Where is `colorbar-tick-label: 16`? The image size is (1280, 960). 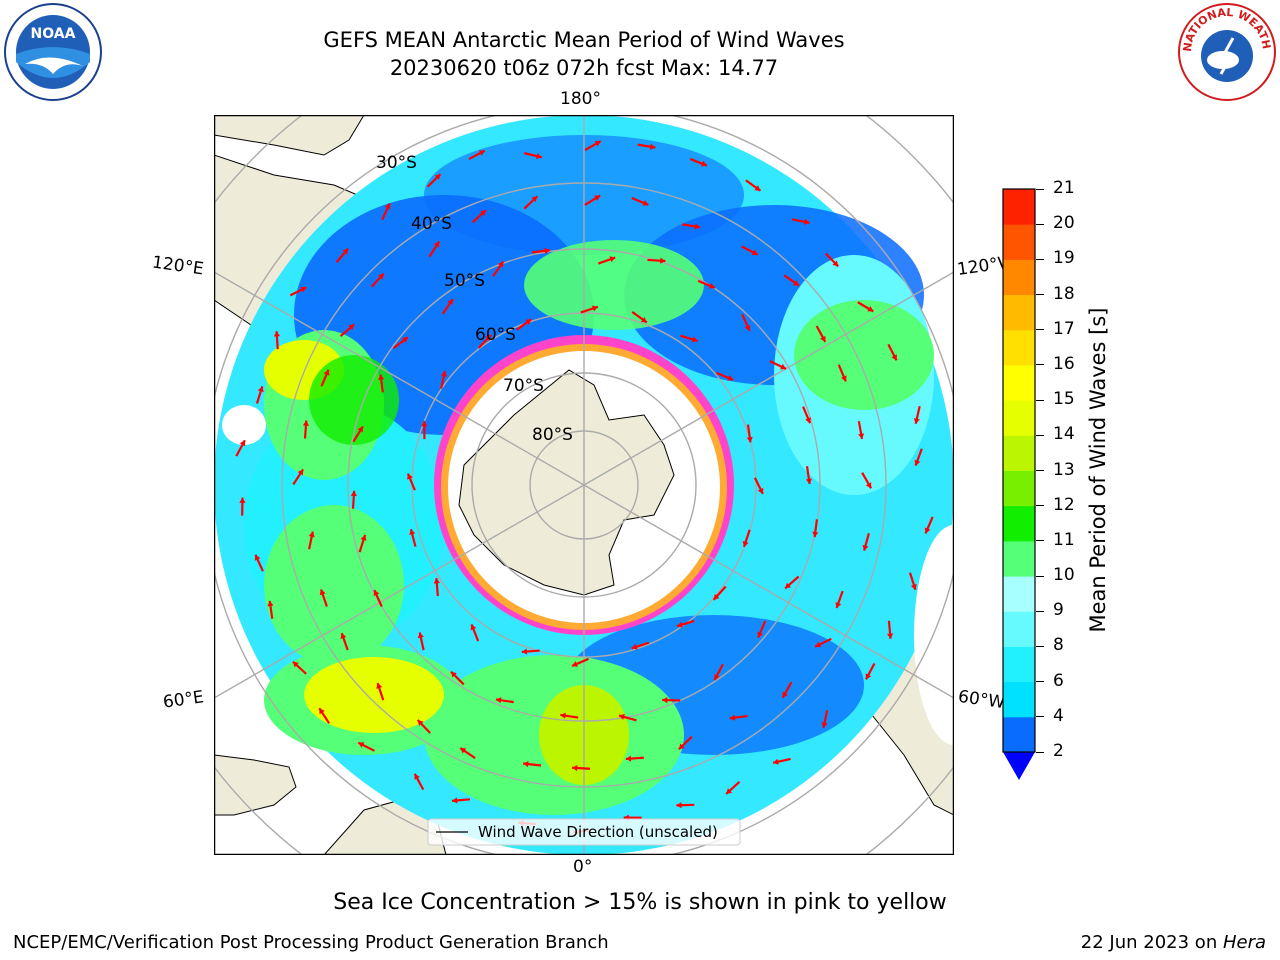 colorbar-tick-label: 16 is located at coordinates (1064, 363).